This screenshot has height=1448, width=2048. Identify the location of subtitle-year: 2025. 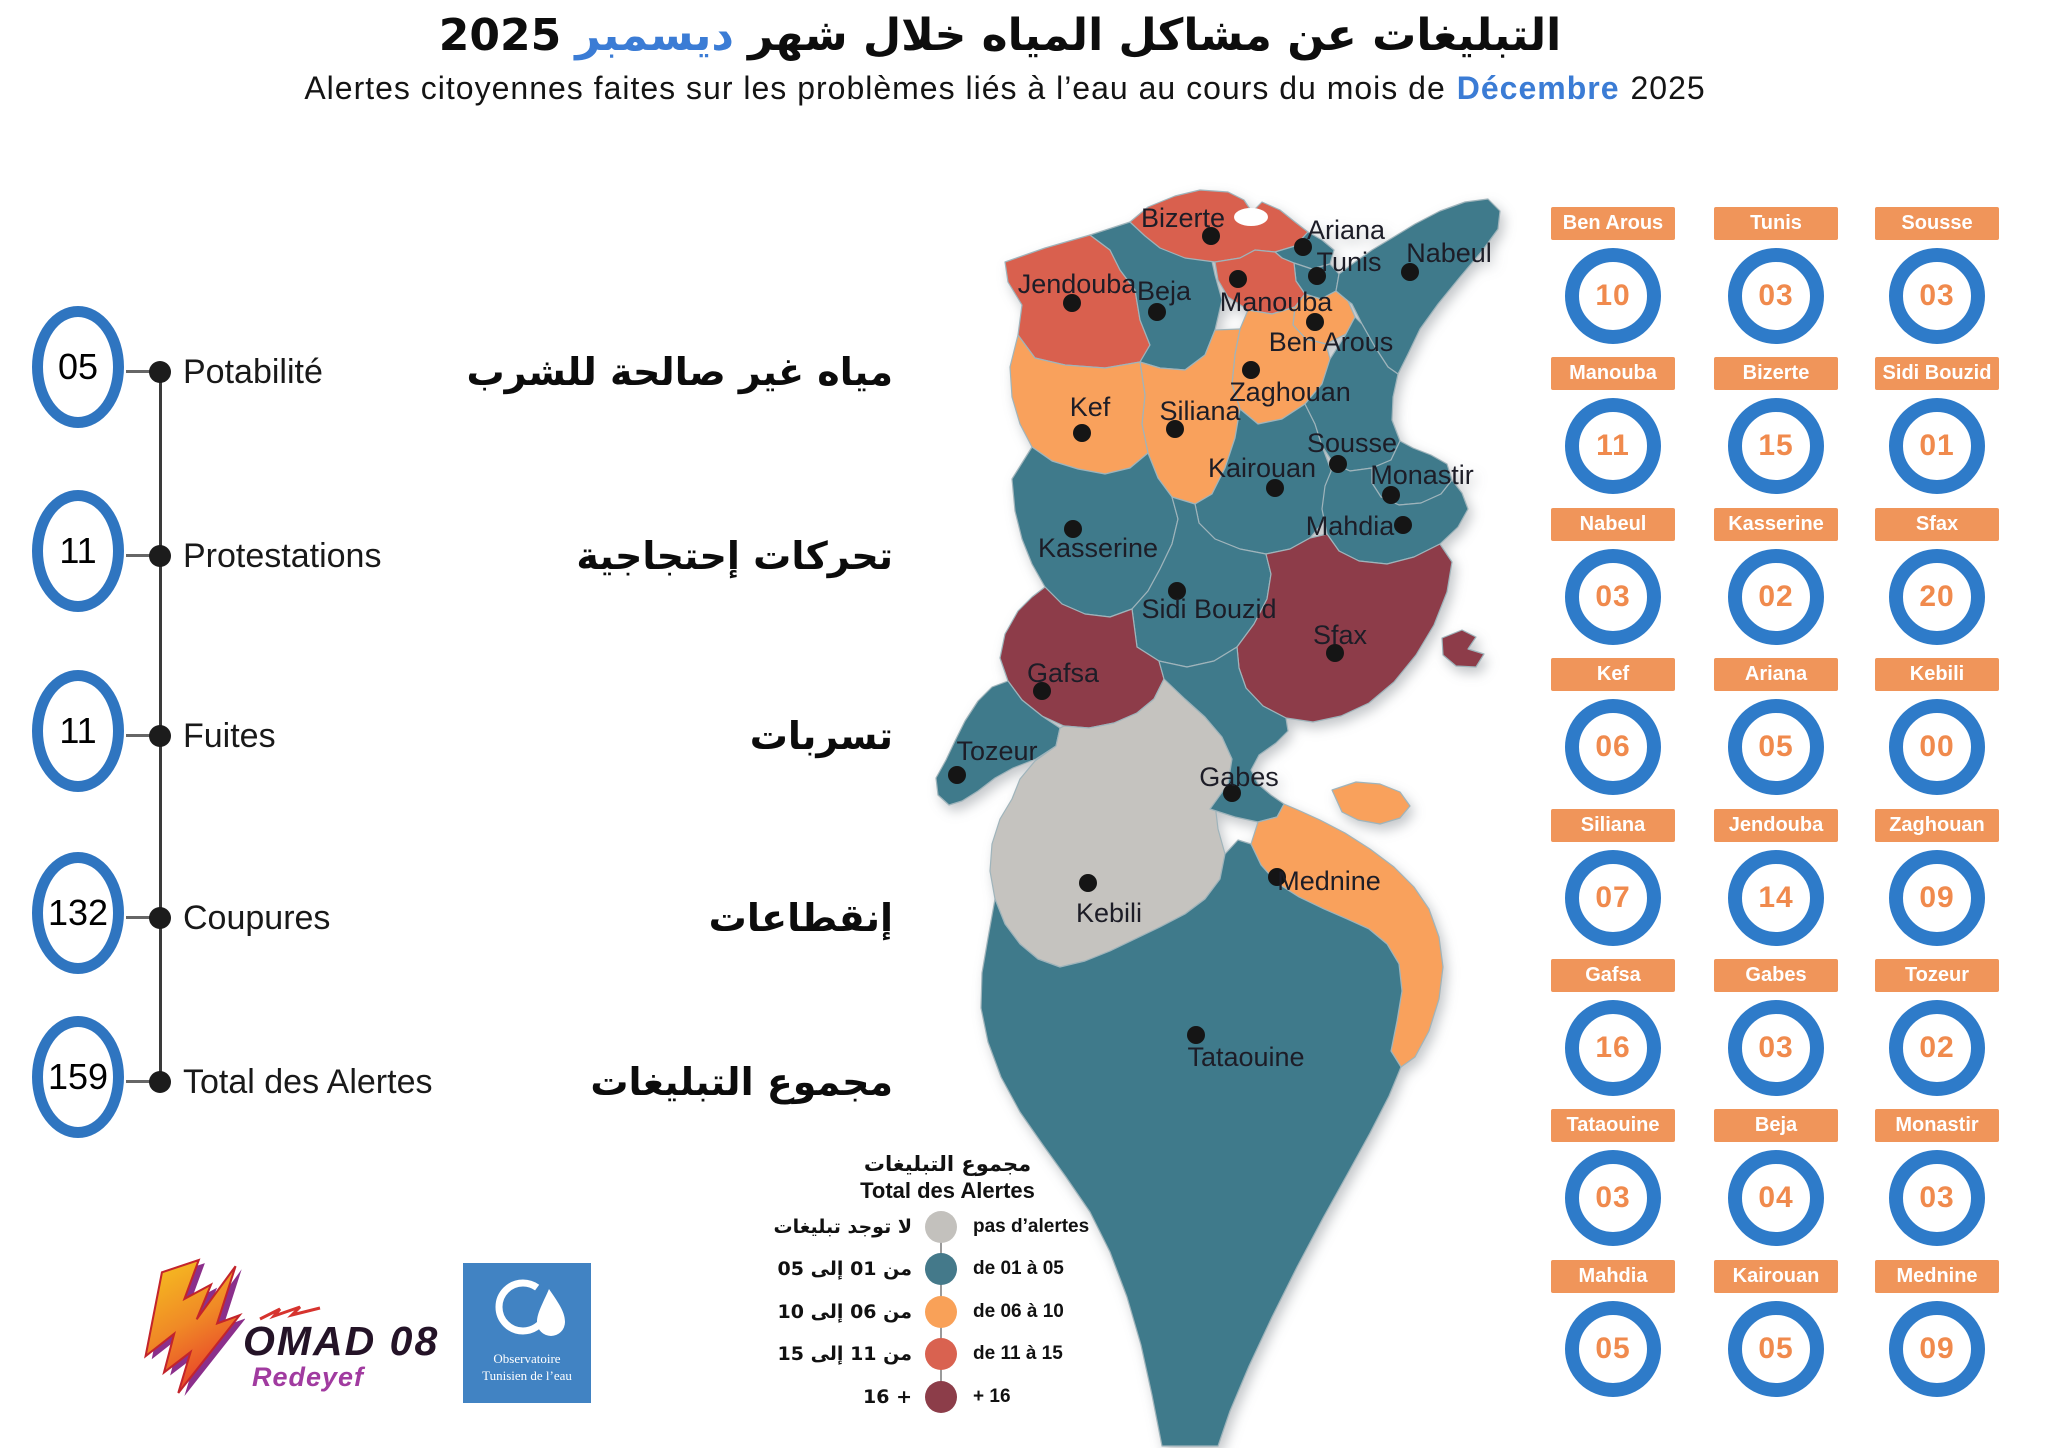
(1668, 88).